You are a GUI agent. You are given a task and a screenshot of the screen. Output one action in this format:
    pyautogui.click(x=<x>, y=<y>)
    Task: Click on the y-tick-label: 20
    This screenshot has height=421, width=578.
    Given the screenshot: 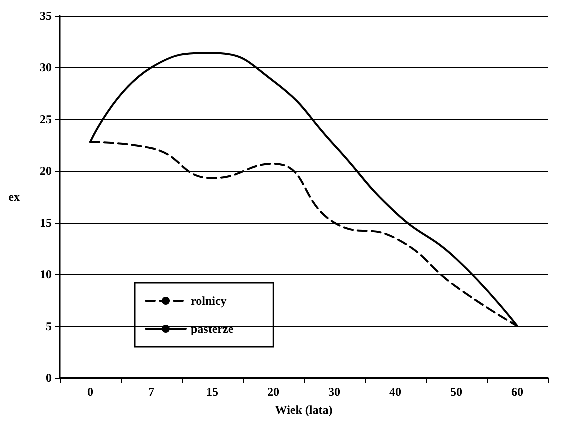 What is the action you would take?
    pyautogui.click(x=46, y=171)
    